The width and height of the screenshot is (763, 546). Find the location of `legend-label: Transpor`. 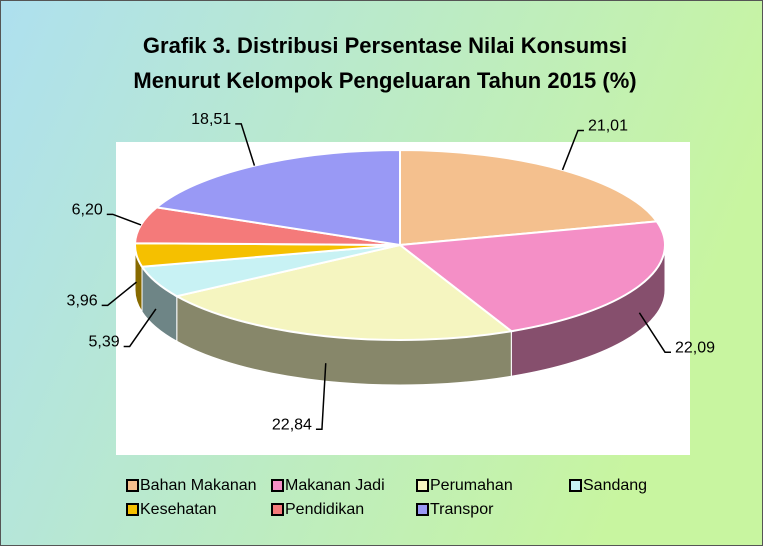

legend-label: Transpor is located at coordinates (462, 509).